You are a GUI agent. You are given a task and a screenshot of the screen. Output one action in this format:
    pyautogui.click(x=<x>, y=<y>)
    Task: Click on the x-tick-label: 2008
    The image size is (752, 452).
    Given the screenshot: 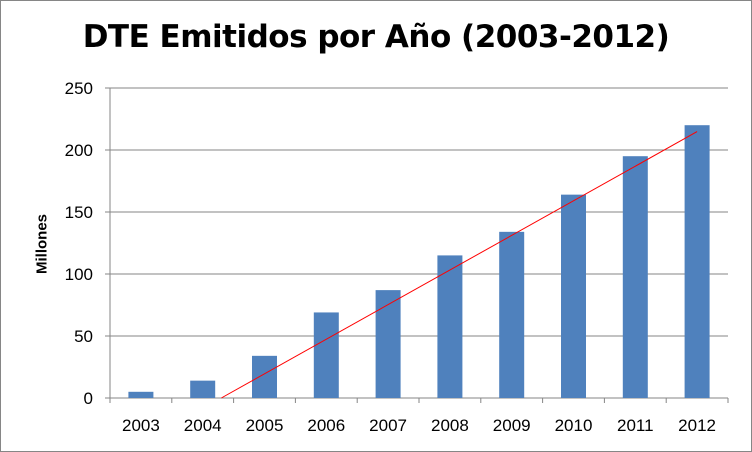 What is the action you would take?
    pyautogui.click(x=450, y=425)
    